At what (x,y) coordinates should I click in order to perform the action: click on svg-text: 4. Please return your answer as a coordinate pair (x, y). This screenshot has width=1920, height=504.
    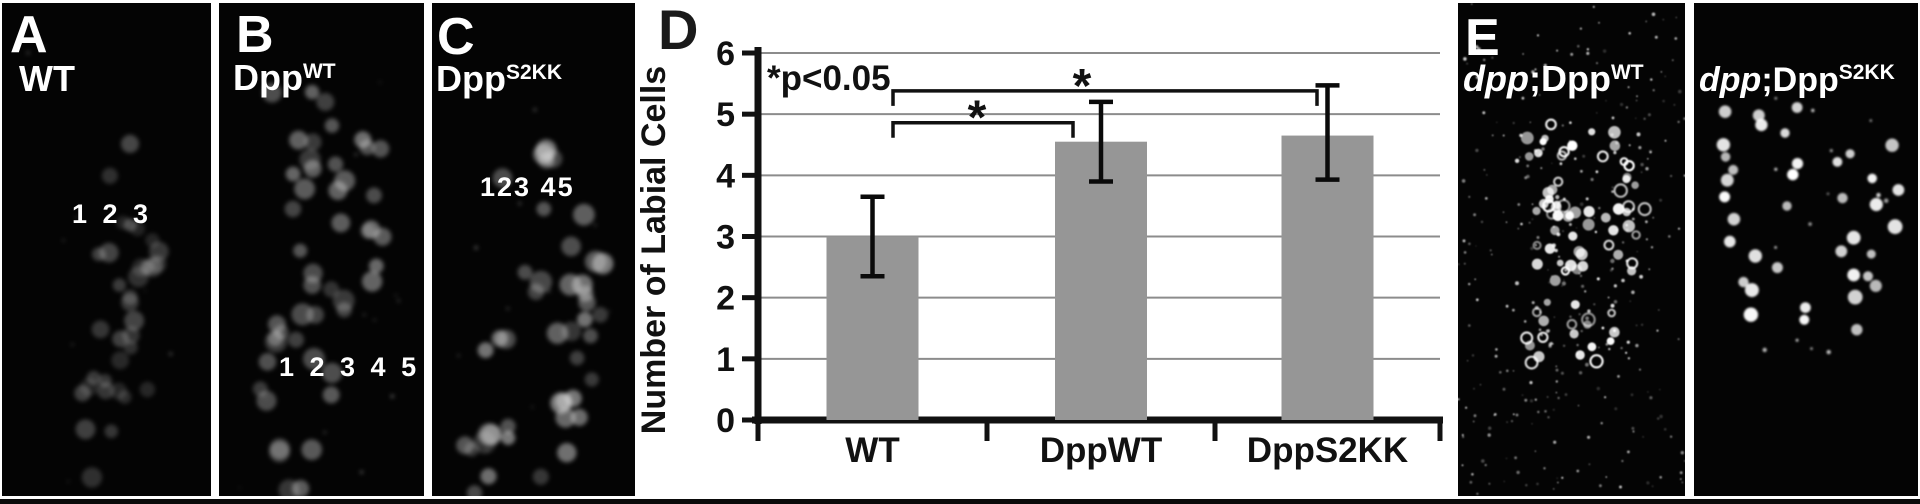
    Looking at the image, I should click on (725, 176).